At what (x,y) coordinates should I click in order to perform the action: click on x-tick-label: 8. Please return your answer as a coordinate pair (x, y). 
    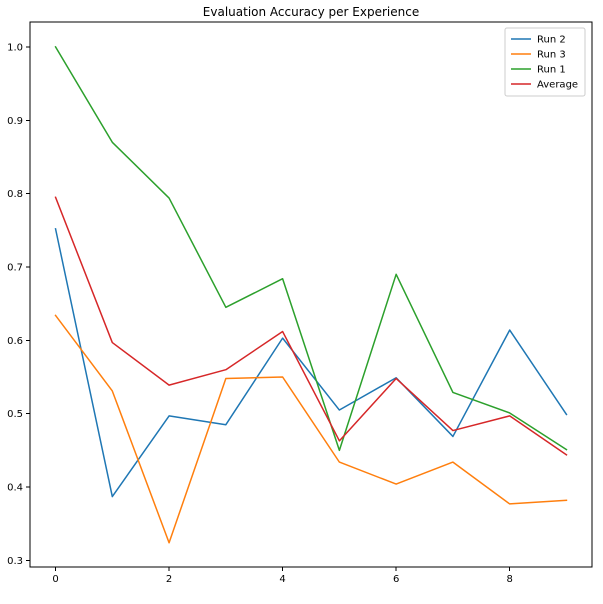
    Looking at the image, I should click on (509, 579).